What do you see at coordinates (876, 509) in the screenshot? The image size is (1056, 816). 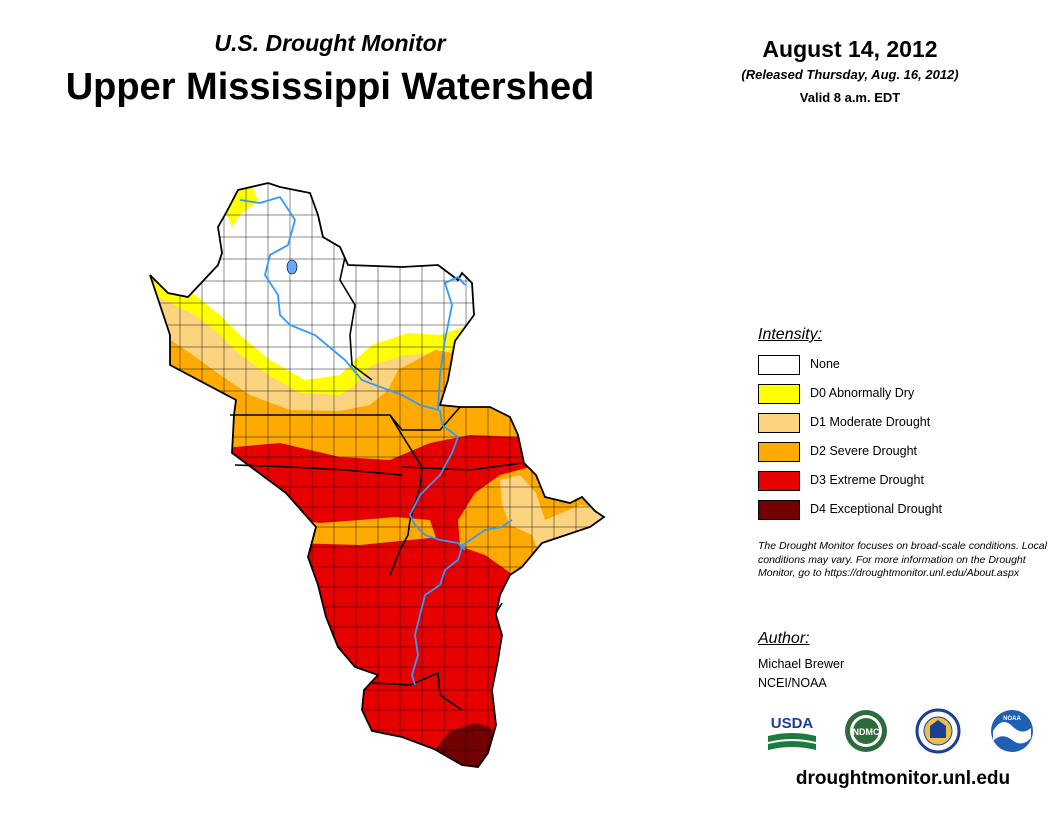 I see `legend-label: D4 Exceptional Drought` at bounding box center [876, 509].